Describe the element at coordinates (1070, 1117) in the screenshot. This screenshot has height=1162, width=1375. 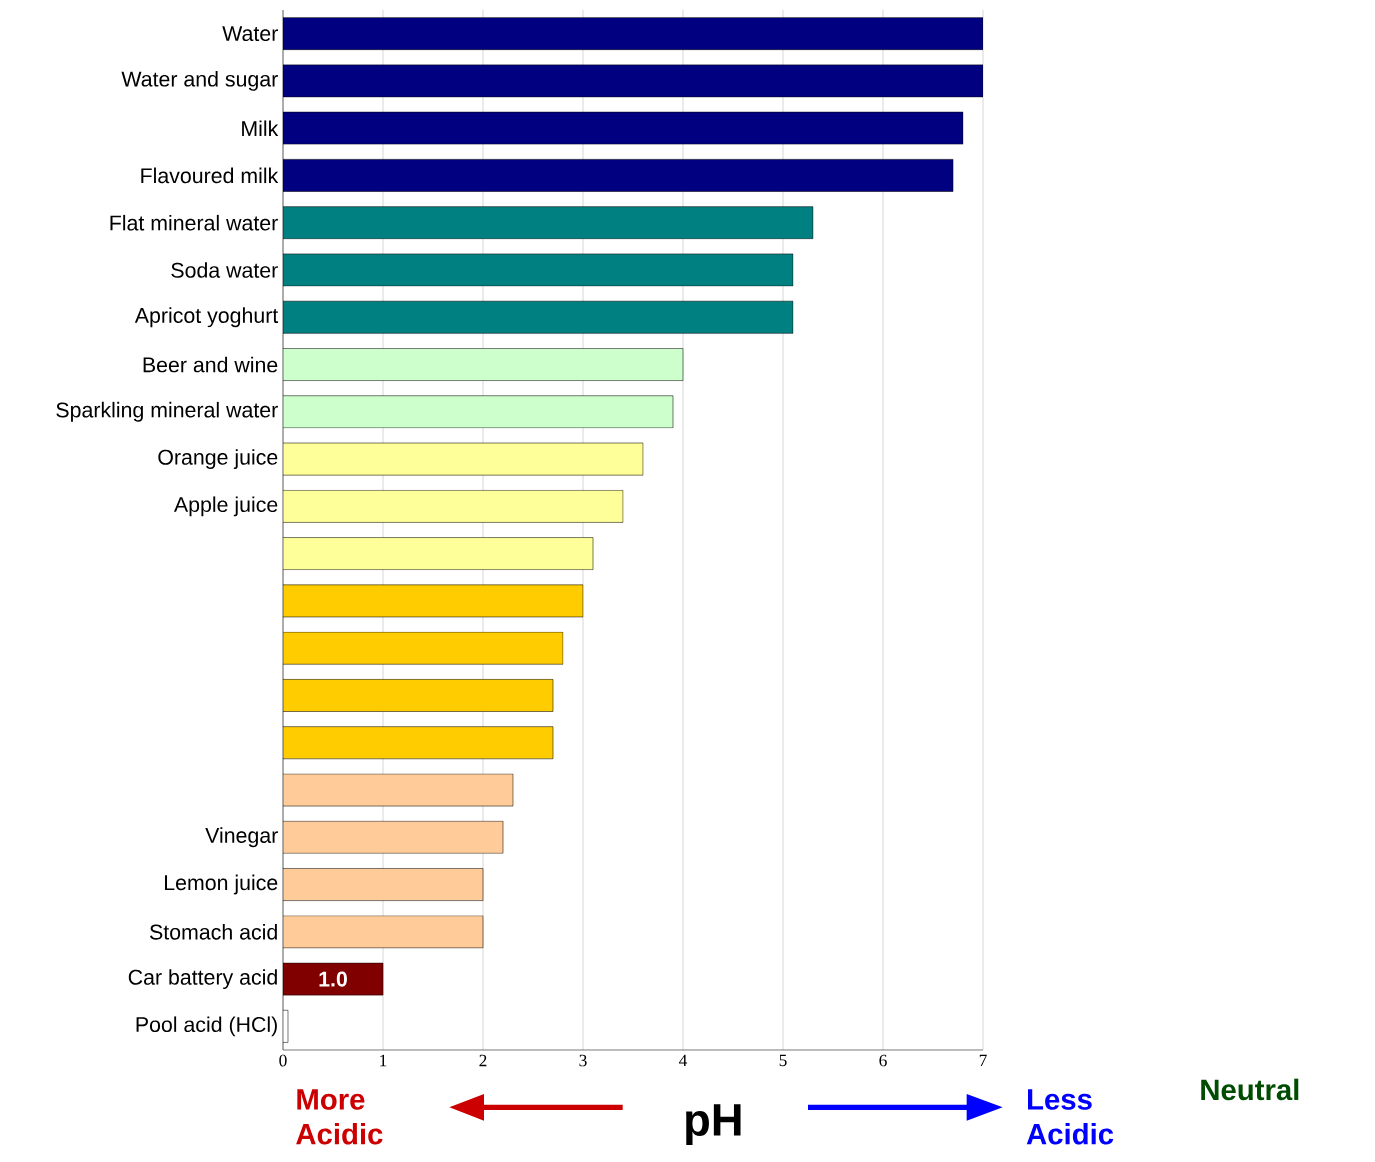
I see `text: Less Acidic` at that location.